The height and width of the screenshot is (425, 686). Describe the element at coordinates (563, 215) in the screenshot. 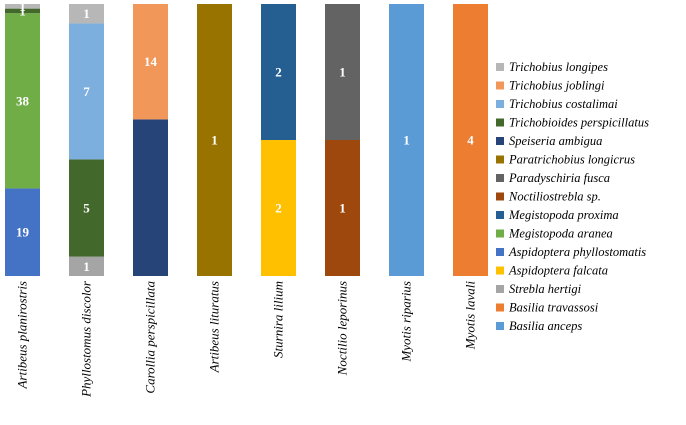

I see `legend-label-megistopoda-proxima: Megistopoda proxima` at that location.